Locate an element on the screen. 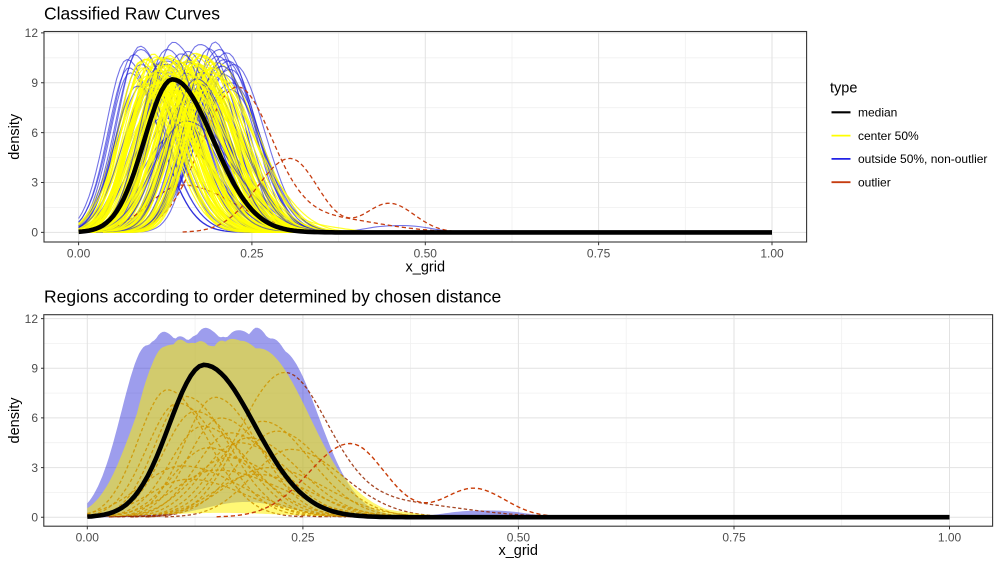  svg-text: median is located at coordinates (877, 113).